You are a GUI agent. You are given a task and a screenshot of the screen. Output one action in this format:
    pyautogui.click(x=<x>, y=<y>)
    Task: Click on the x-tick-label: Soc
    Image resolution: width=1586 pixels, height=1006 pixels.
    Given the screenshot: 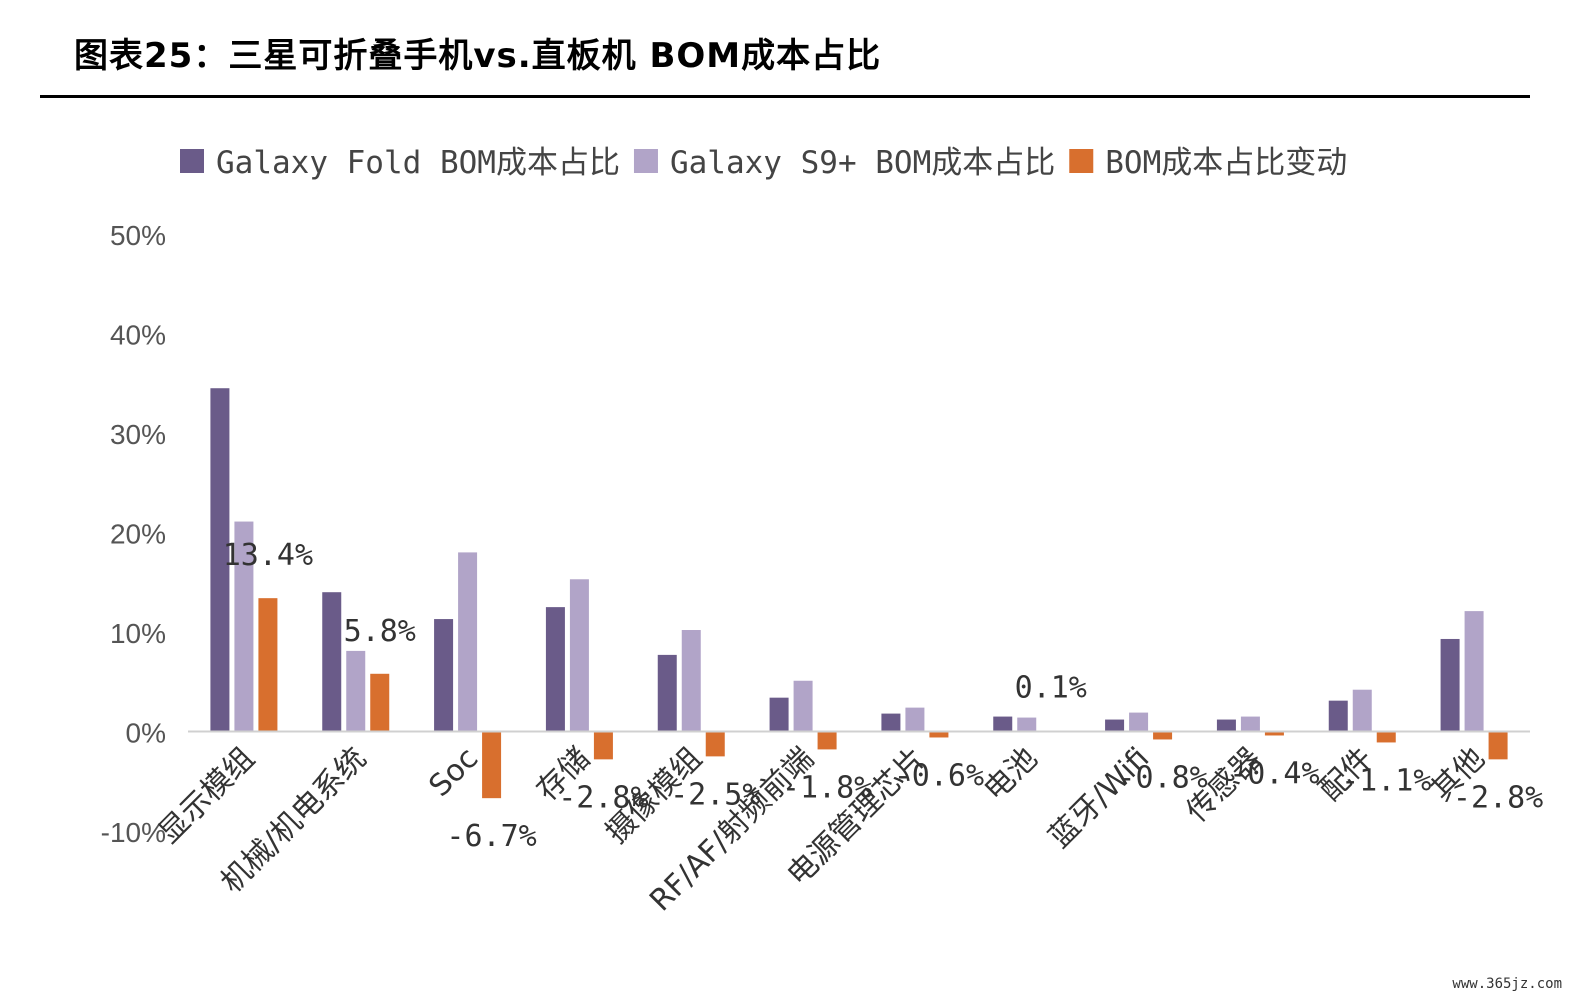 What is the action you would take?
    pyautogui.click(x=453, y=772)
    